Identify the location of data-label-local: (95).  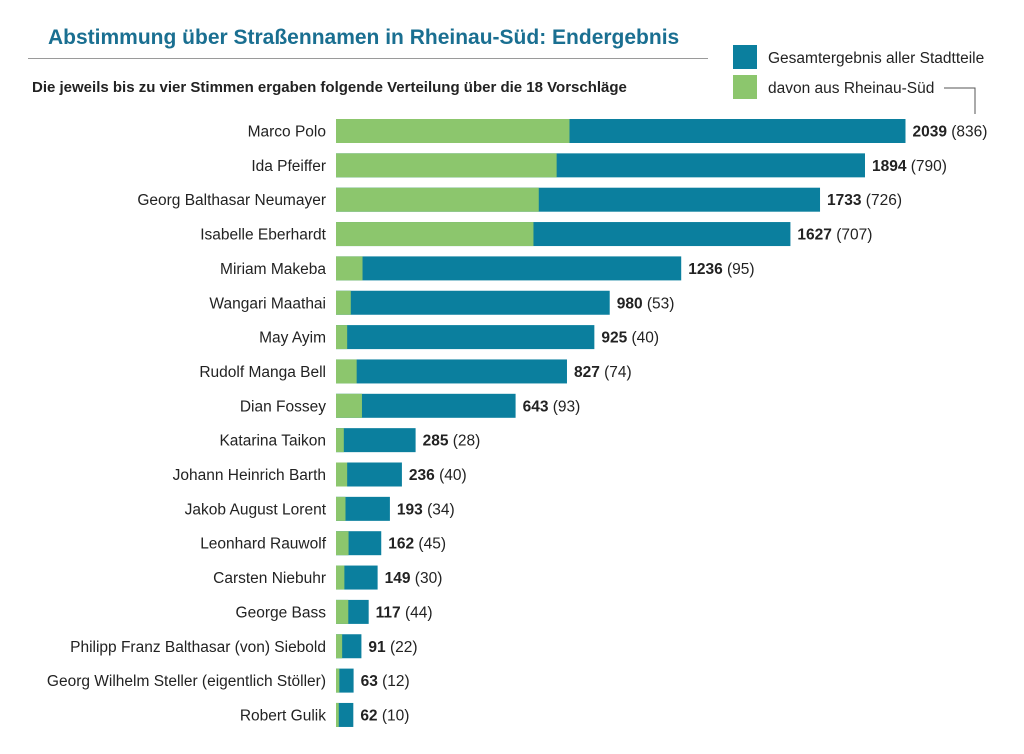
(739, 269).